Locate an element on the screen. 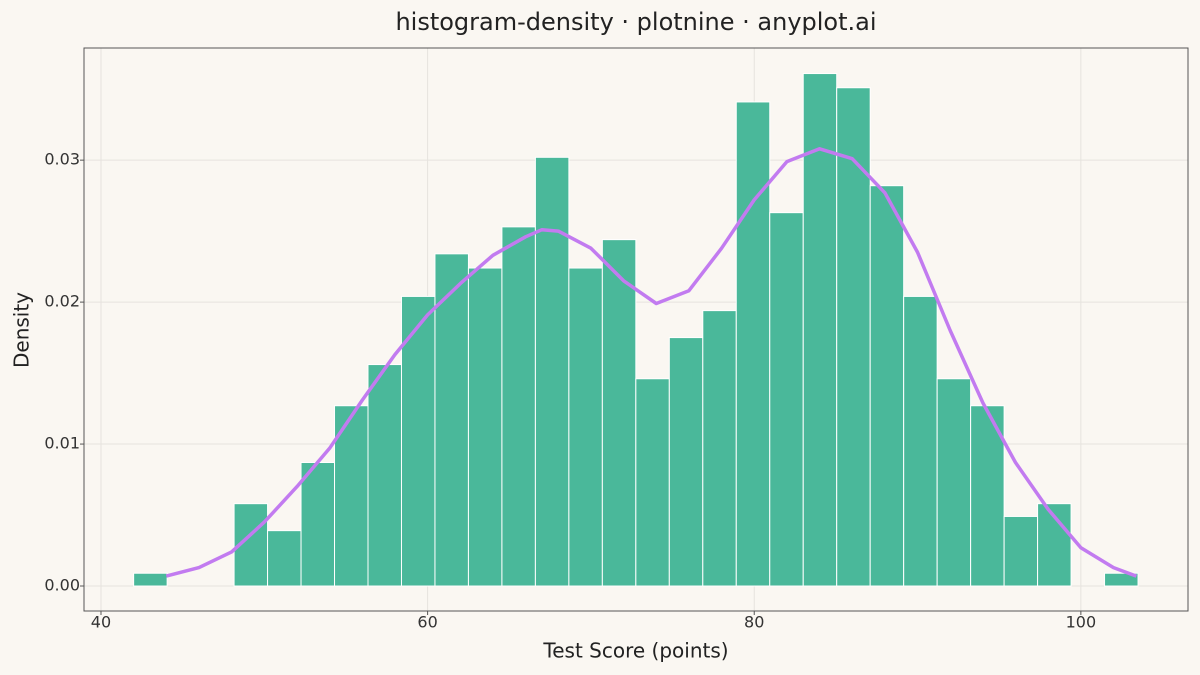 The image size is (1200, 675). x-tick-label: 80 is located at coordinates (754, 622).